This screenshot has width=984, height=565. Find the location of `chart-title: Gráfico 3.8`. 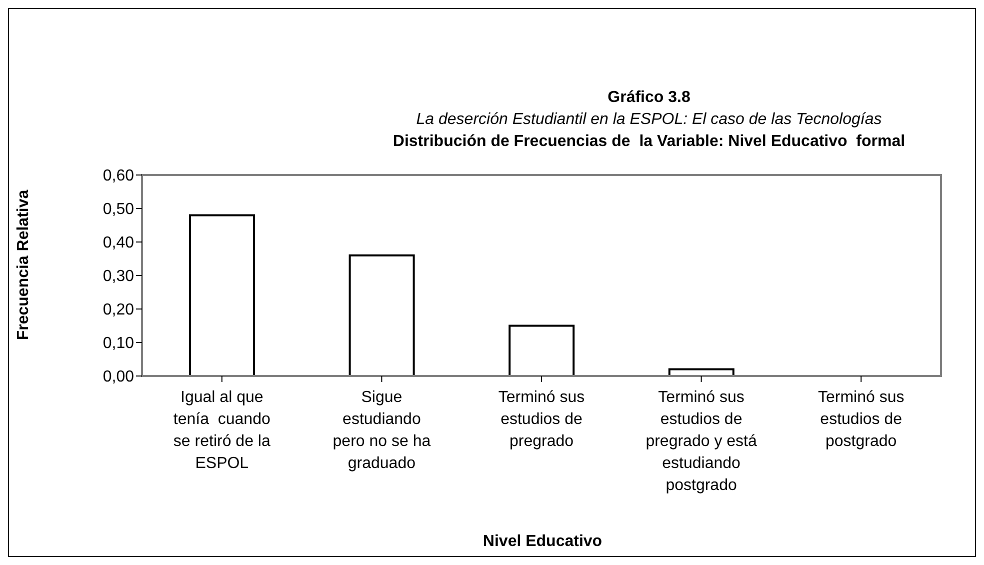

chart-title: Gráfico 3.8 is located at coordinates (649, 98).